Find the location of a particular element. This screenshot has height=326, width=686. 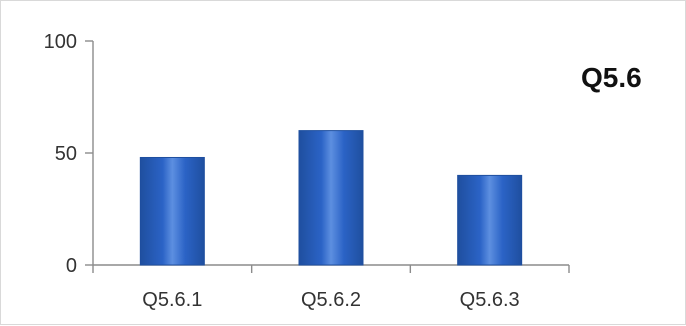

y-tick-label: 0 is located at coordinates (71, 266).